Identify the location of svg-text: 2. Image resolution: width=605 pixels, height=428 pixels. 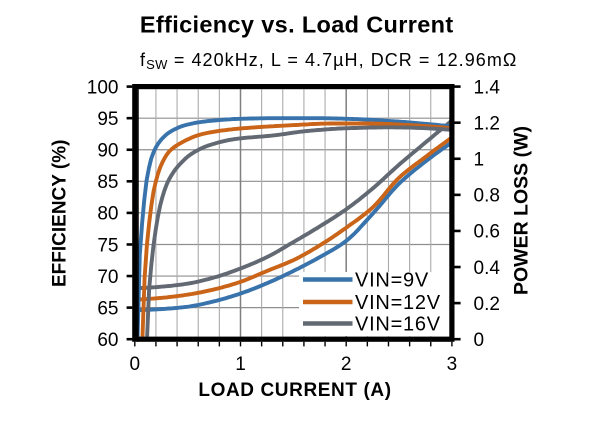
(346, 364).